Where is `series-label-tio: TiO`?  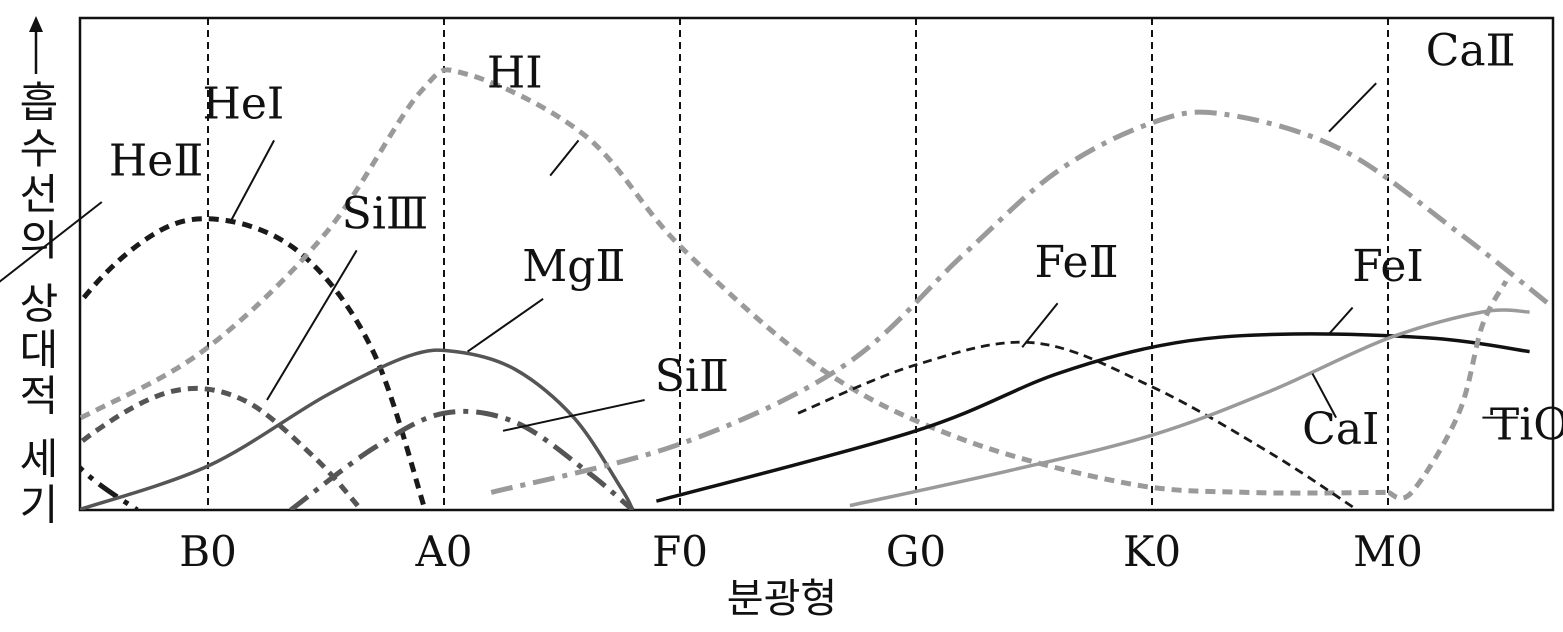 series-label-tio: TiO is located at coordinates (1526, 425).